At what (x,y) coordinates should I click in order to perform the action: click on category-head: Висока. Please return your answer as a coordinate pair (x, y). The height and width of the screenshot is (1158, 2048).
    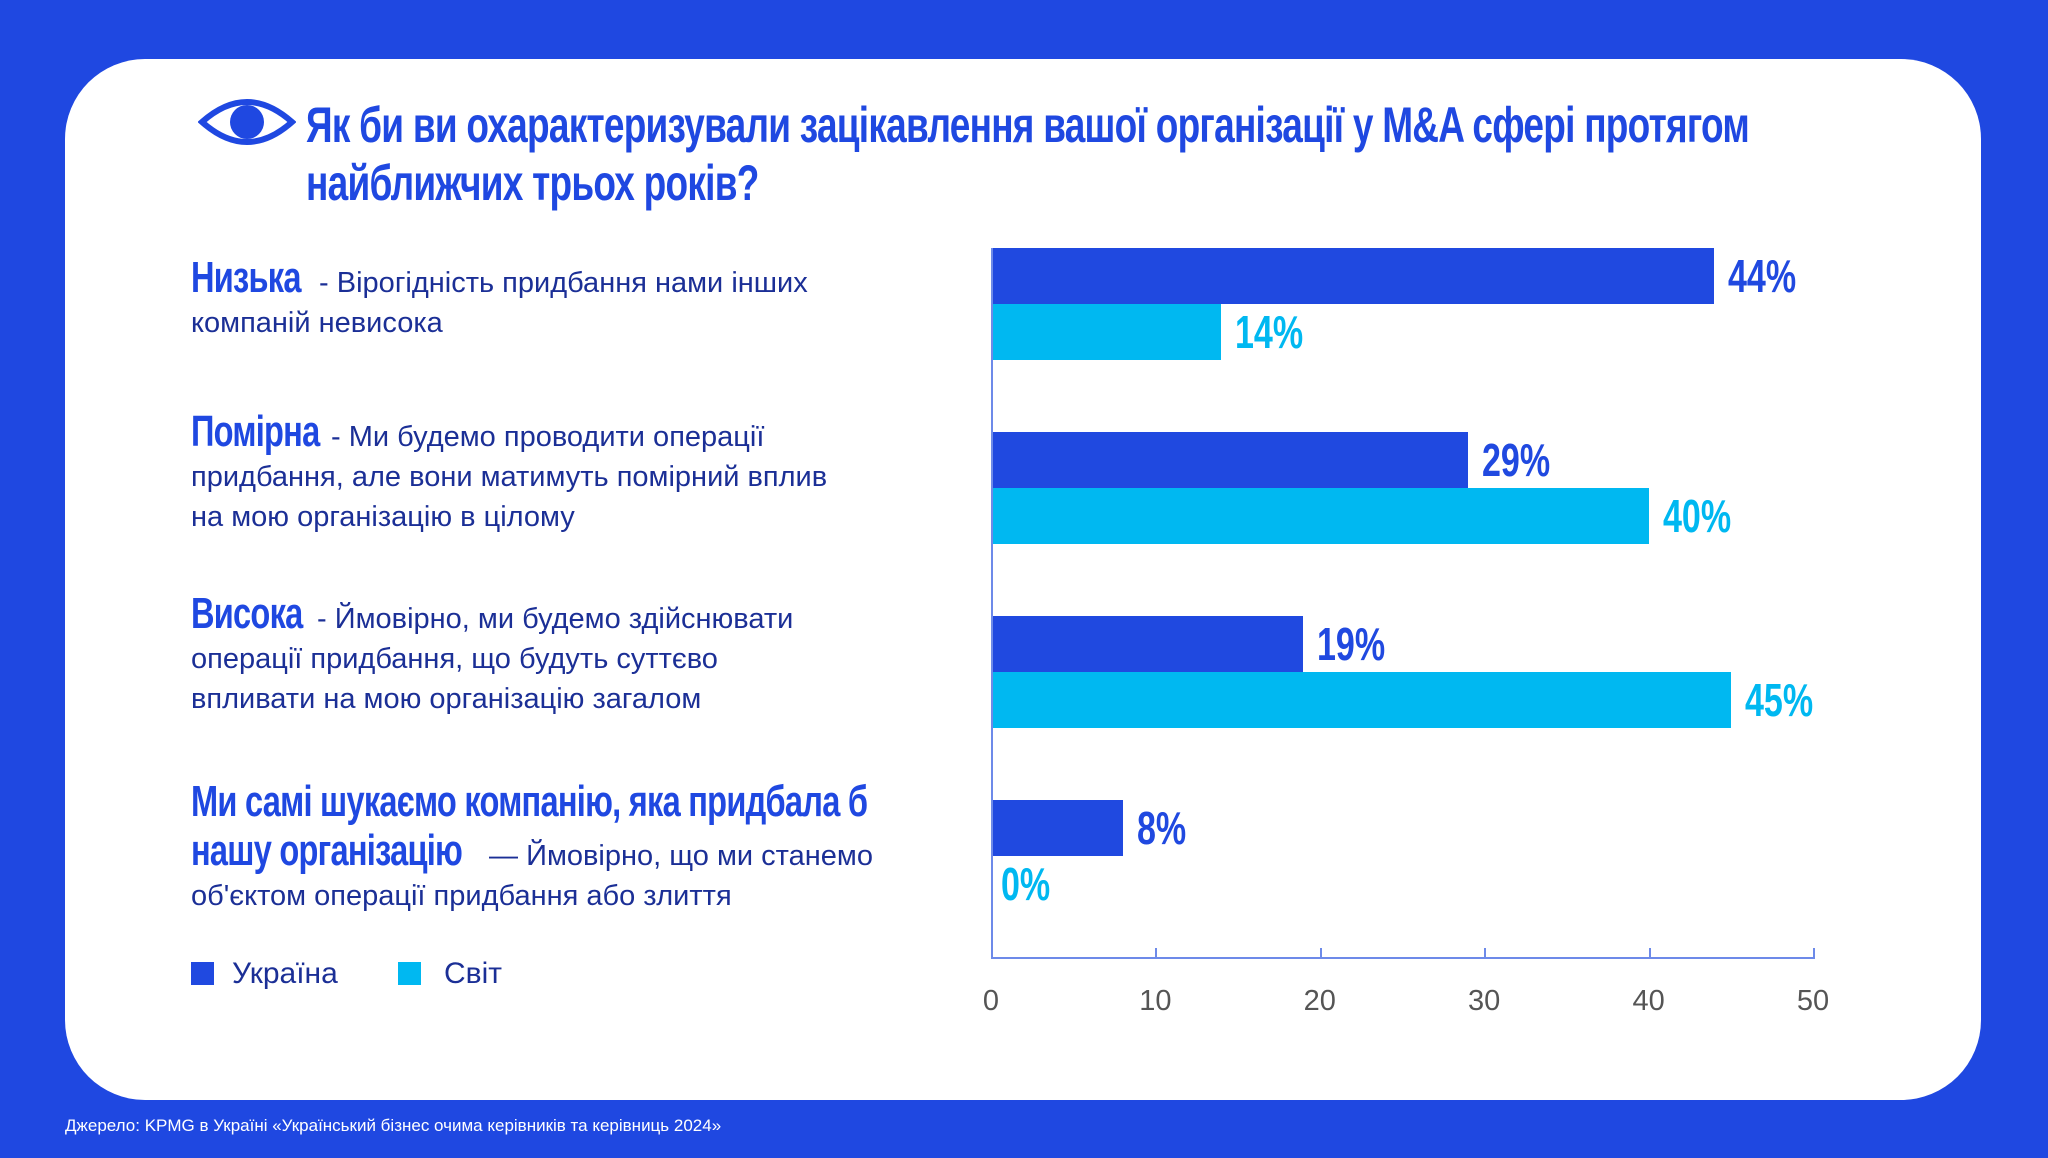
    Looking at the image, I should click on (247, 613).